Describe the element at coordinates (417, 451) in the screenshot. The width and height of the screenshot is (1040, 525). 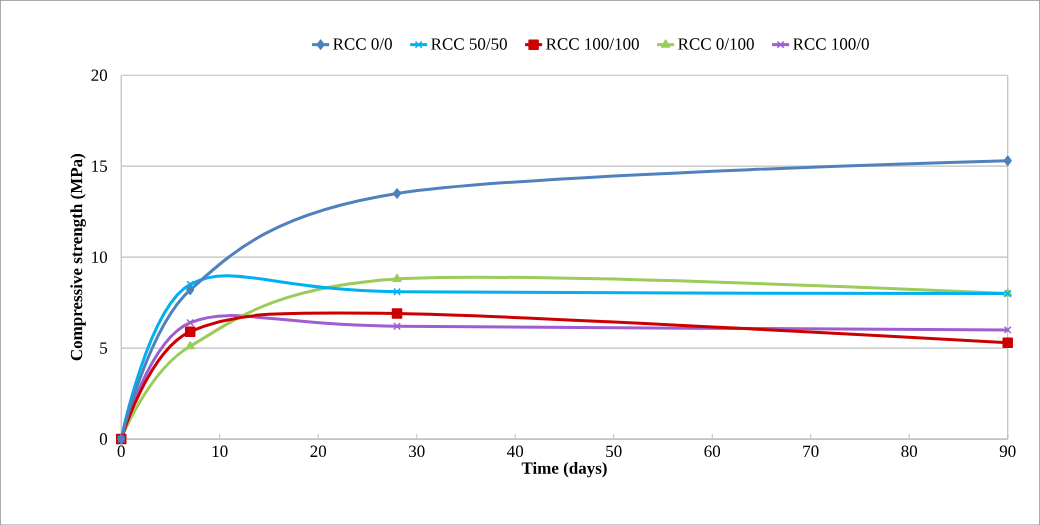
I see `x-tick-label: 30` at that location.